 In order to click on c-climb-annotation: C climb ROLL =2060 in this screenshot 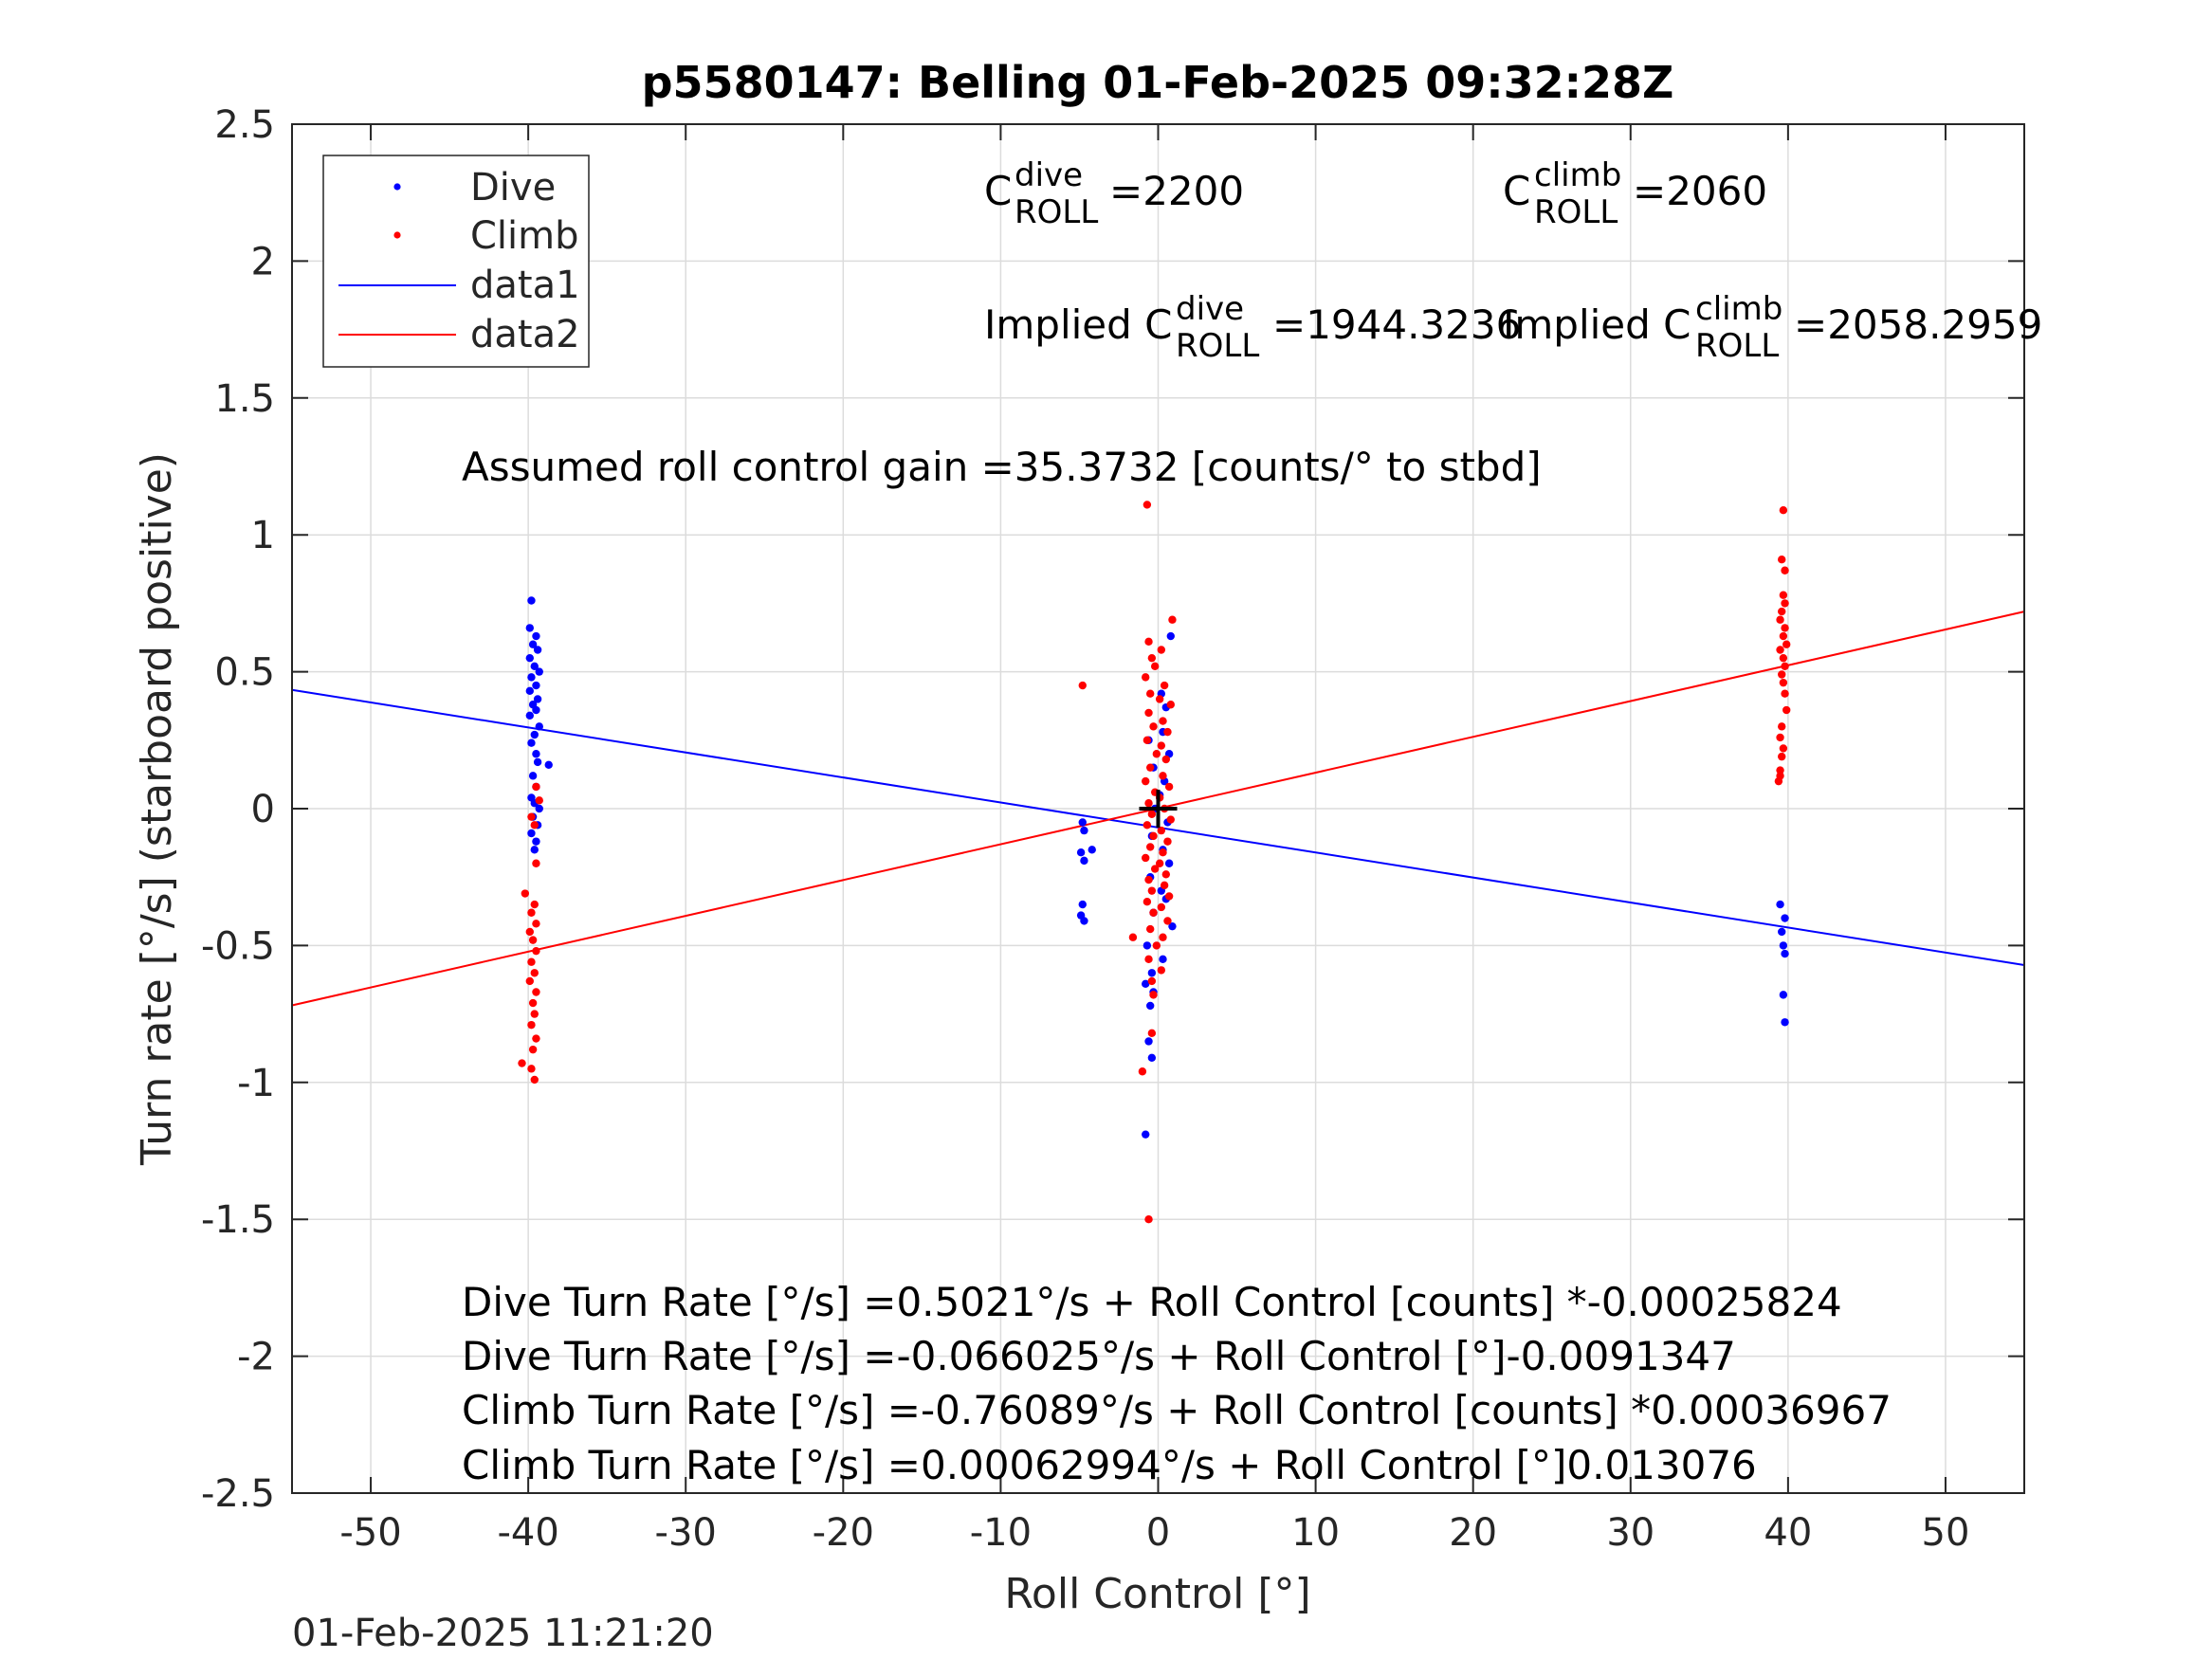, I will do `click(1635, 193)`.